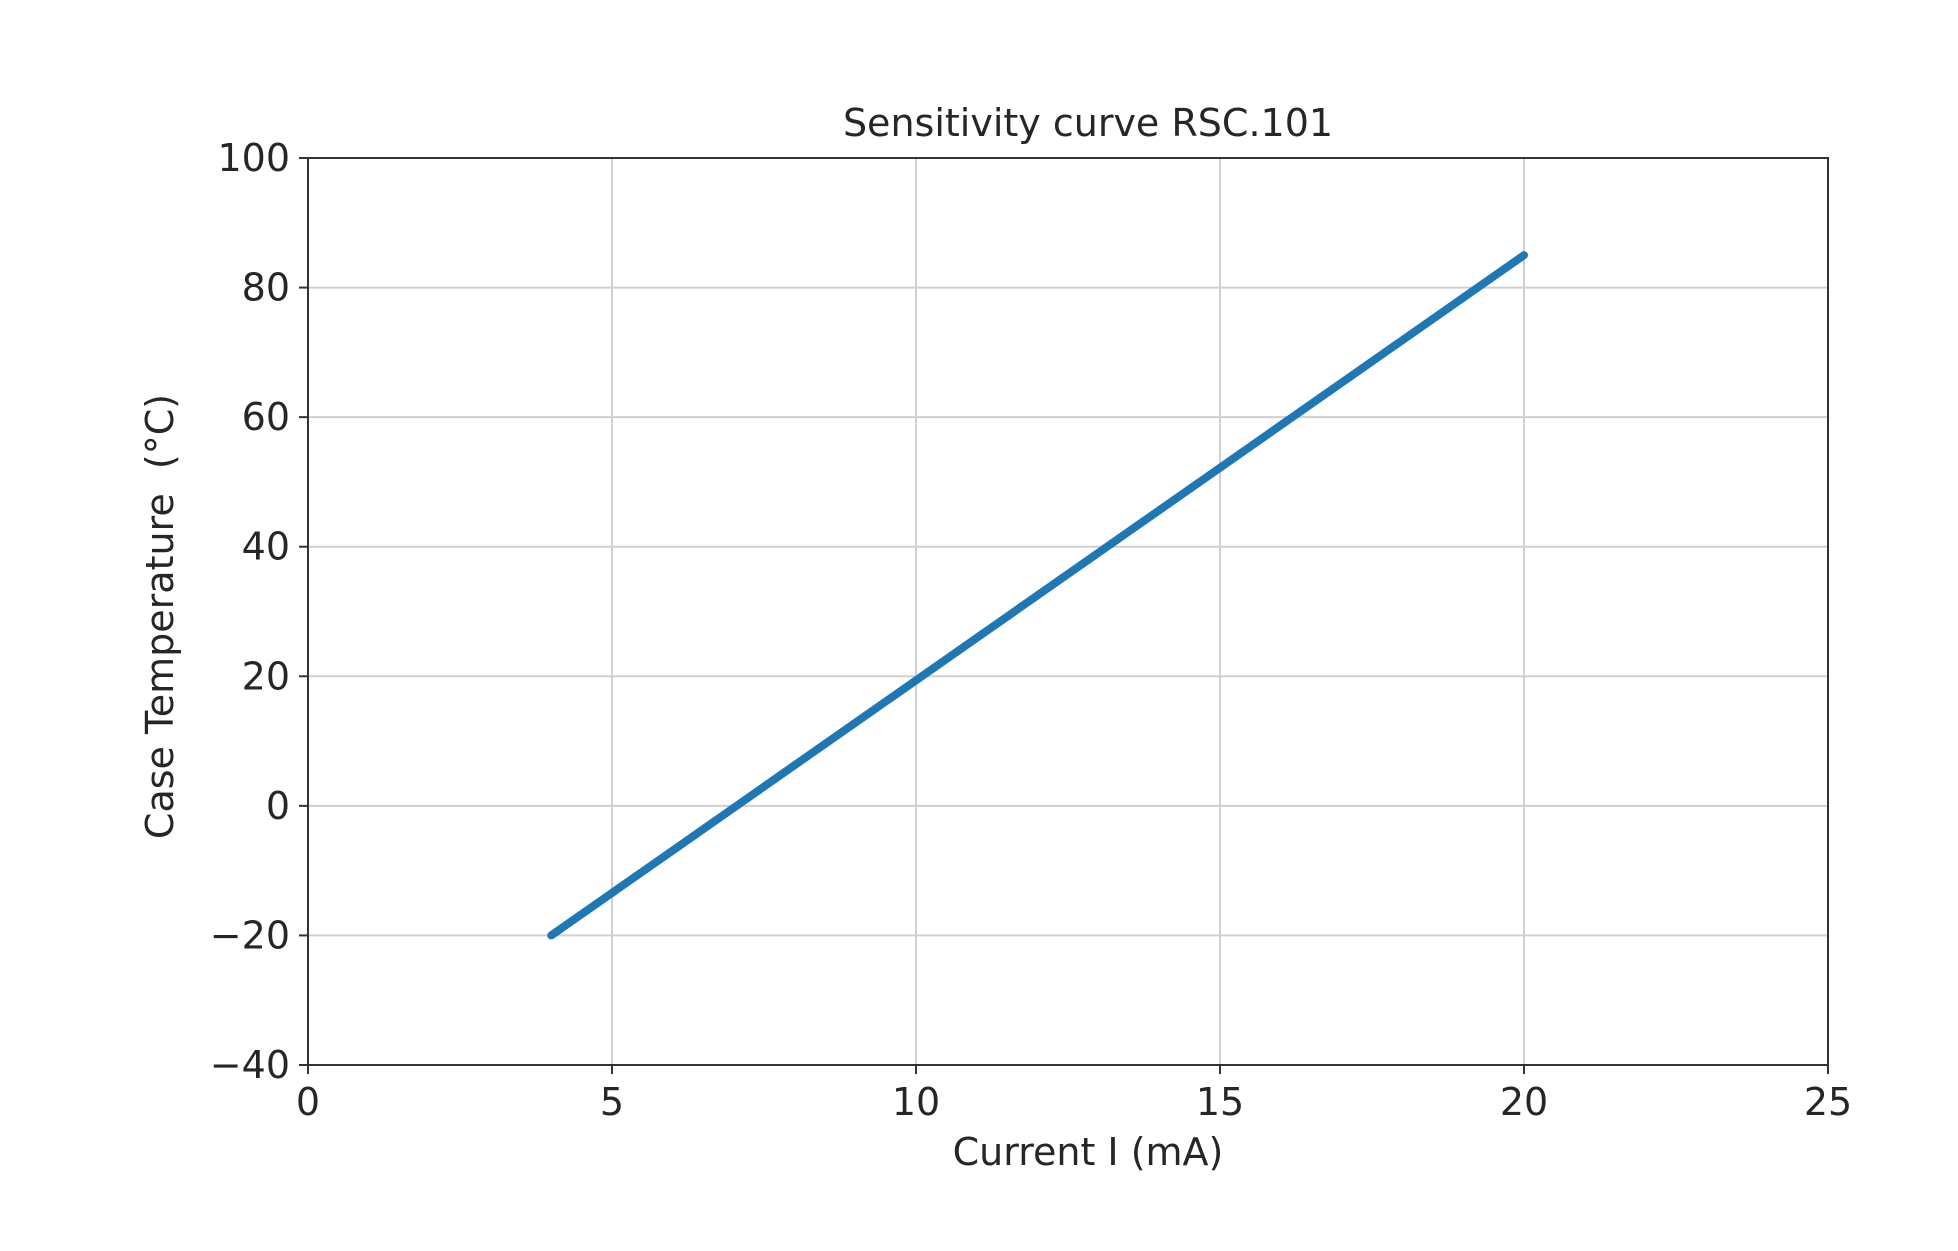  Describe the element at coordinates (1088, 1152) in the screenshot. I see `x-axis-label: Current I (mA)` at that location.